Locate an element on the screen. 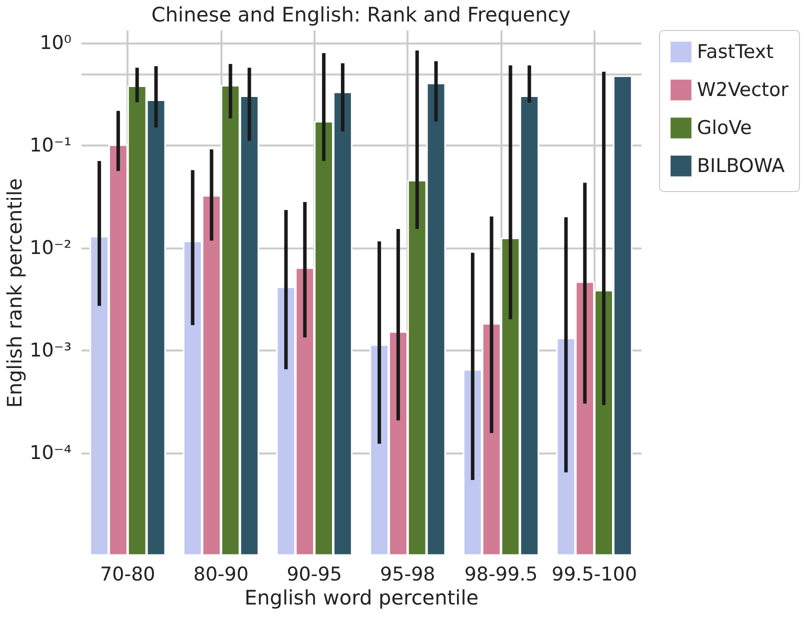 The height and width of the screenshot is (640, 810). x-axis-title: English word percentile is located at coordinates (361, 598).